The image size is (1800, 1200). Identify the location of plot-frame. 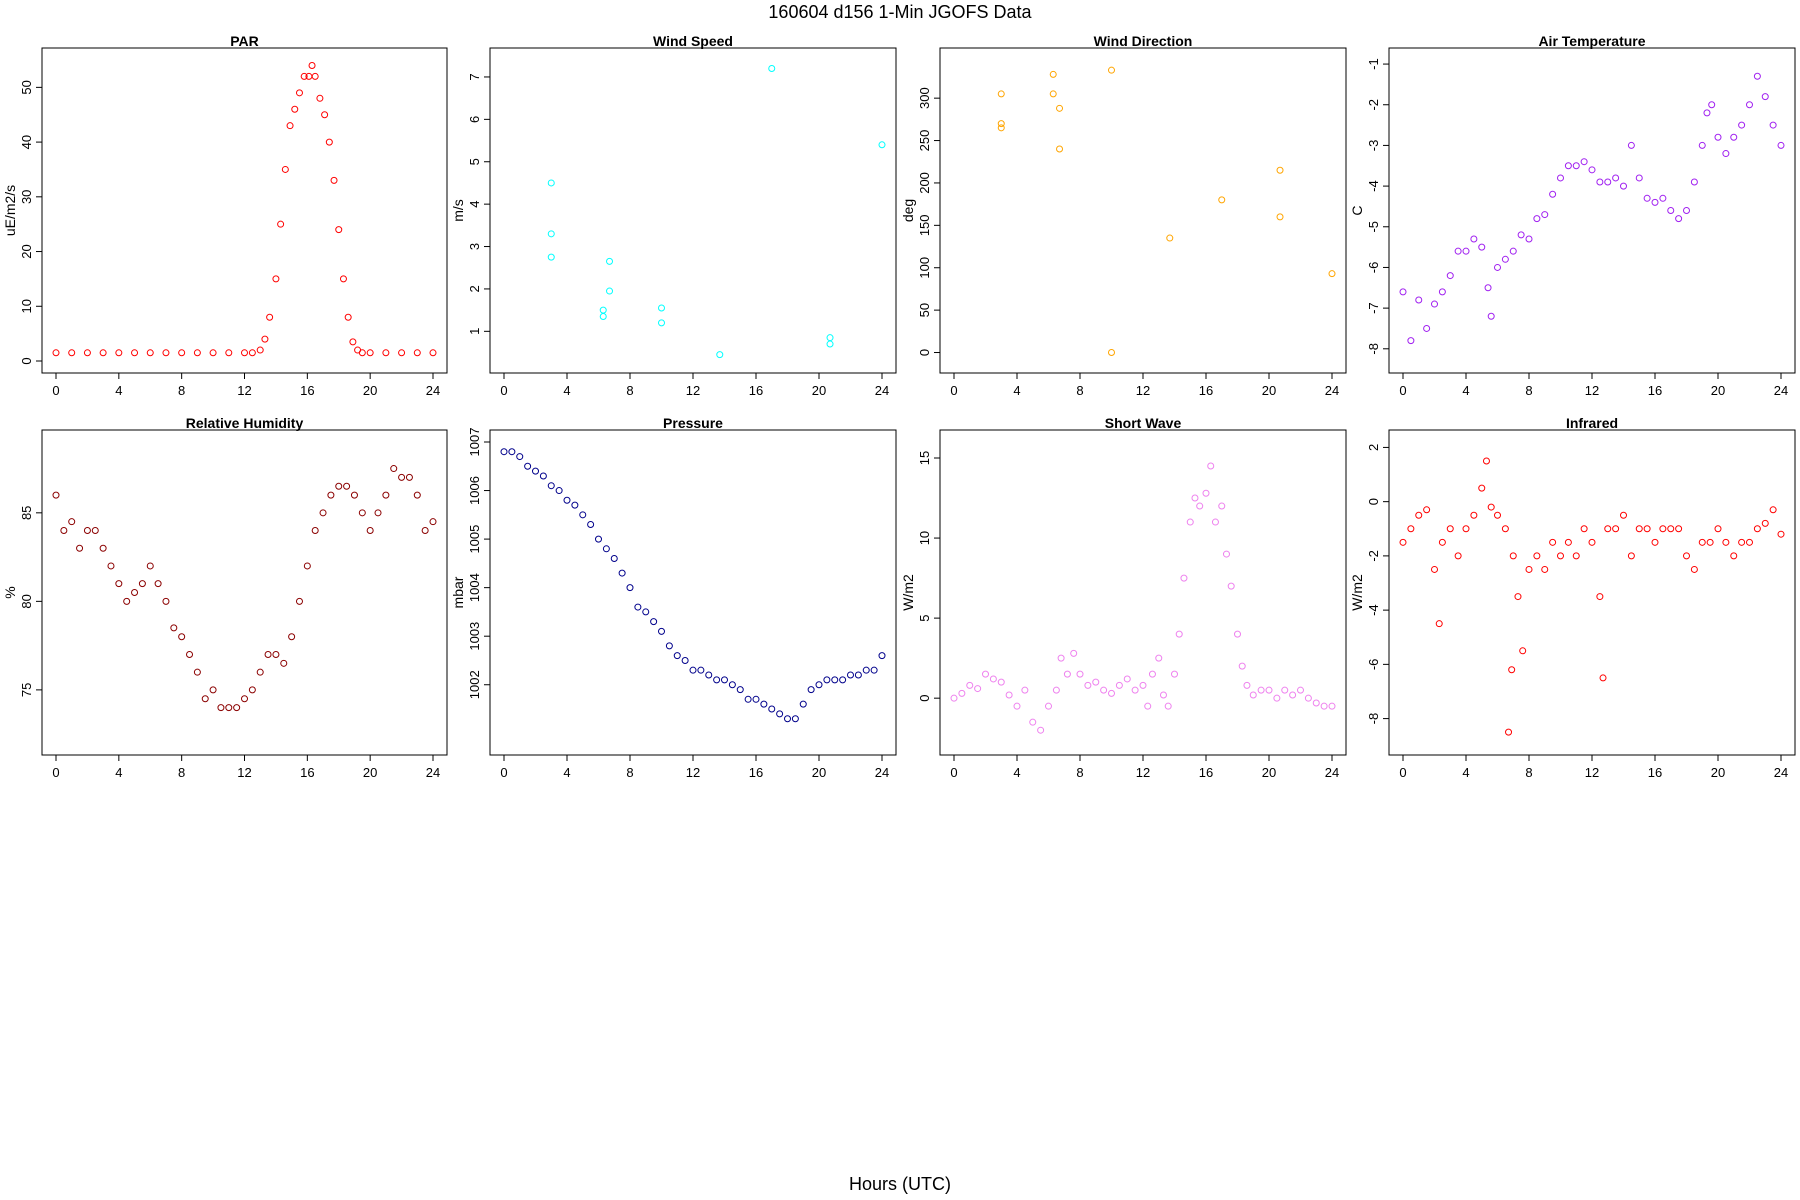
(1592, 592).